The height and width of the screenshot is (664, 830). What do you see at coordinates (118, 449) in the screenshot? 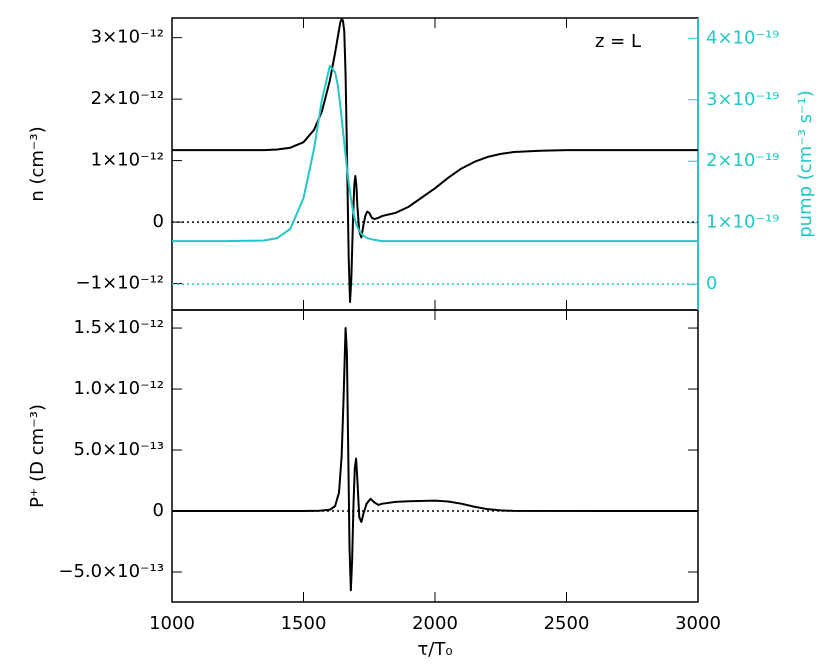
I see `y-tick-label: 5.0×10⁻¹³` at bounding box center [118, 449].